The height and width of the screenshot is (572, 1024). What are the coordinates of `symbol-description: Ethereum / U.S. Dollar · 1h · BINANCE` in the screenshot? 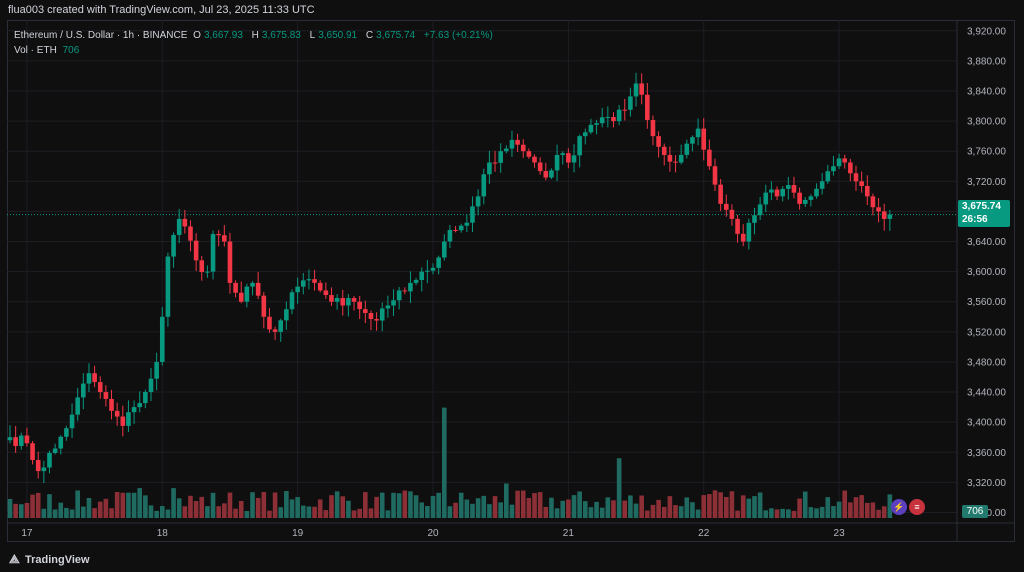 It's located at (101, 35).